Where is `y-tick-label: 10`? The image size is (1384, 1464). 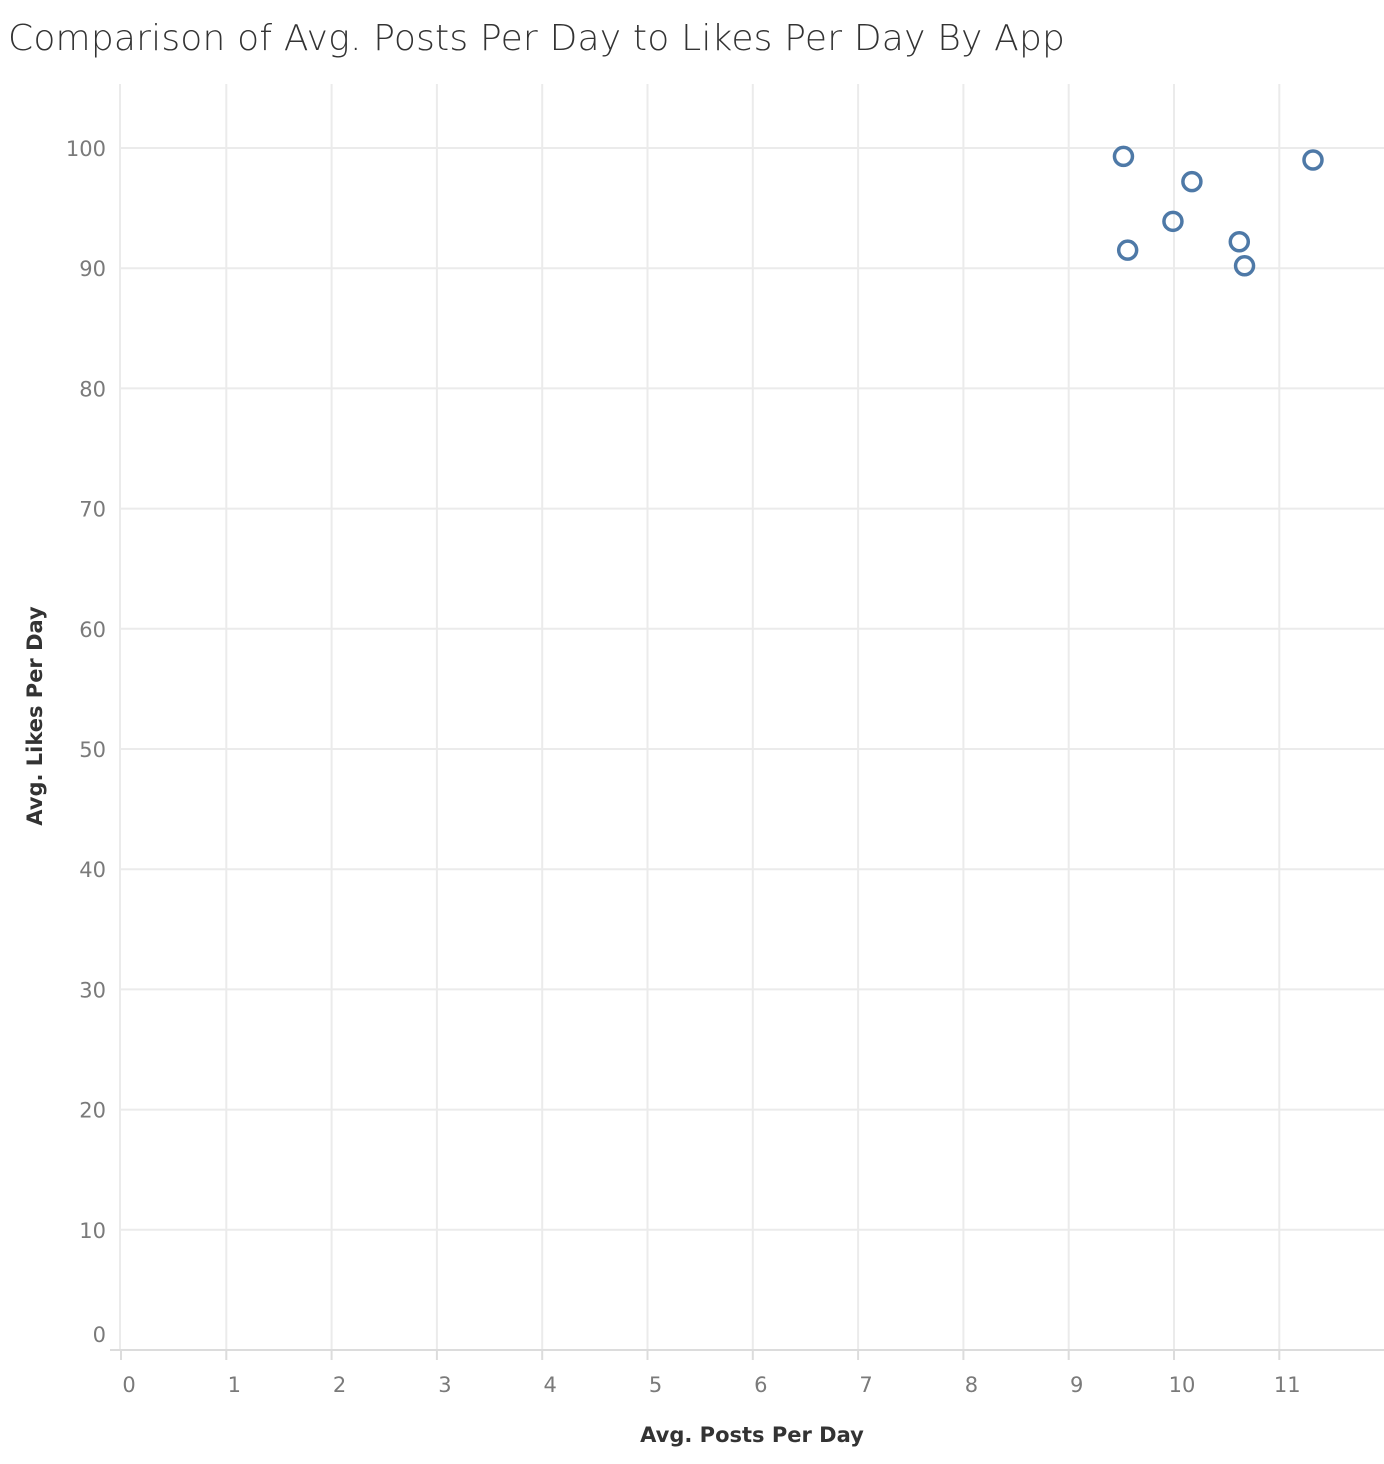
y-tick-label: 10 is located at coordinates (92, 1231).